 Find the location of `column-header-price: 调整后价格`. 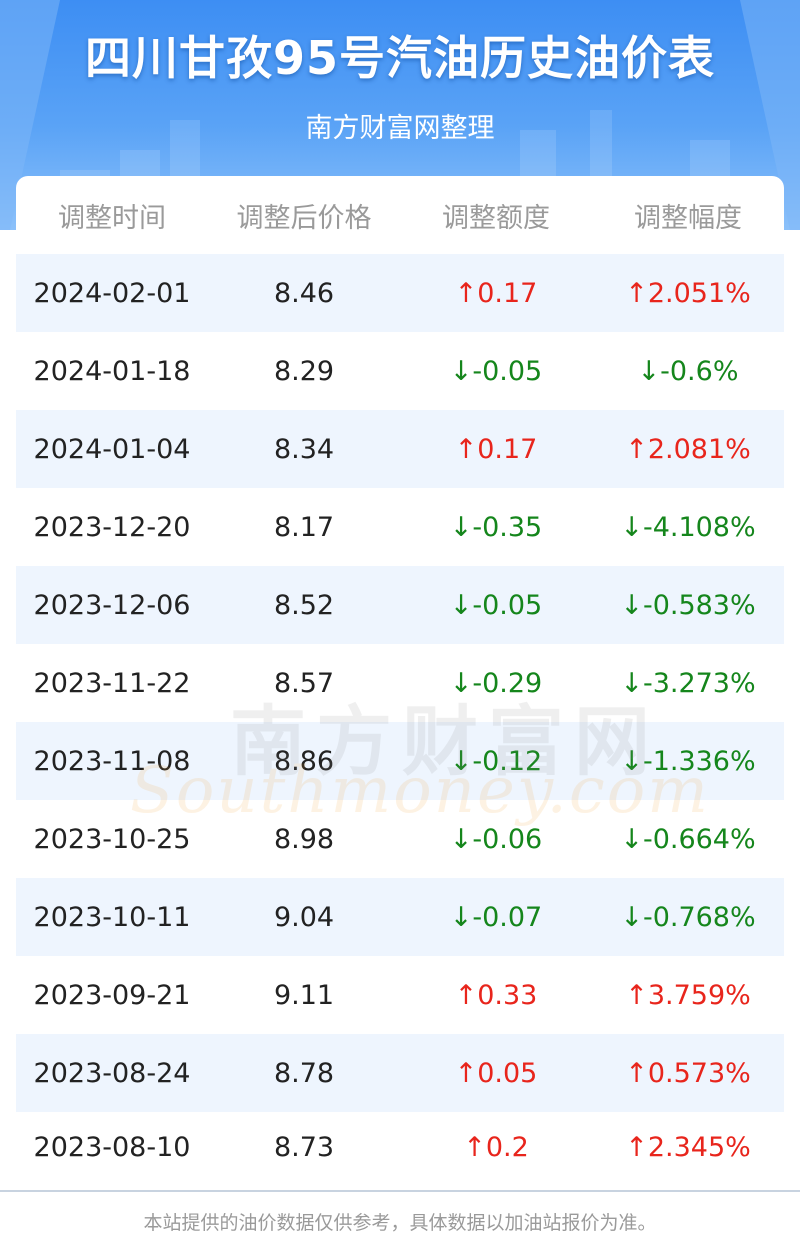

column-header-price: 调整后价格 is located at coordinates (304, 218).